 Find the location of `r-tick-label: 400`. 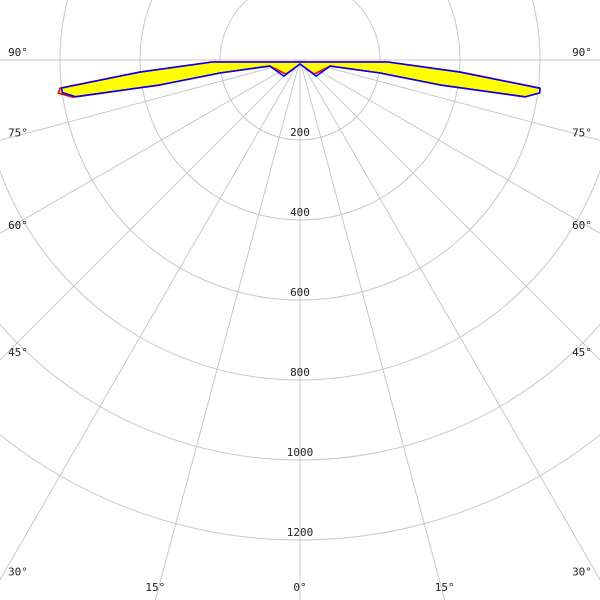

r-tick-label: 400 is located at coordinates (300, 212).